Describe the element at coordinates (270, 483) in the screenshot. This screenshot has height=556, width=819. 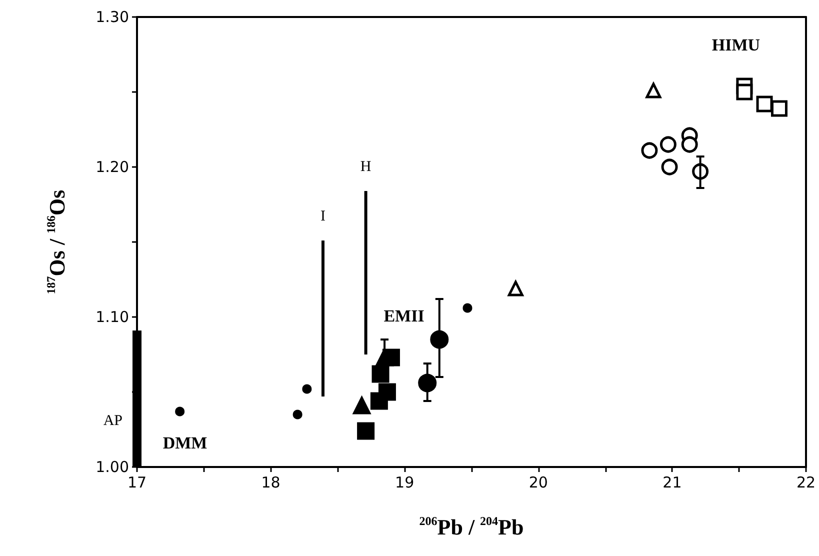
I see `x-tick-label: 18` at that location.